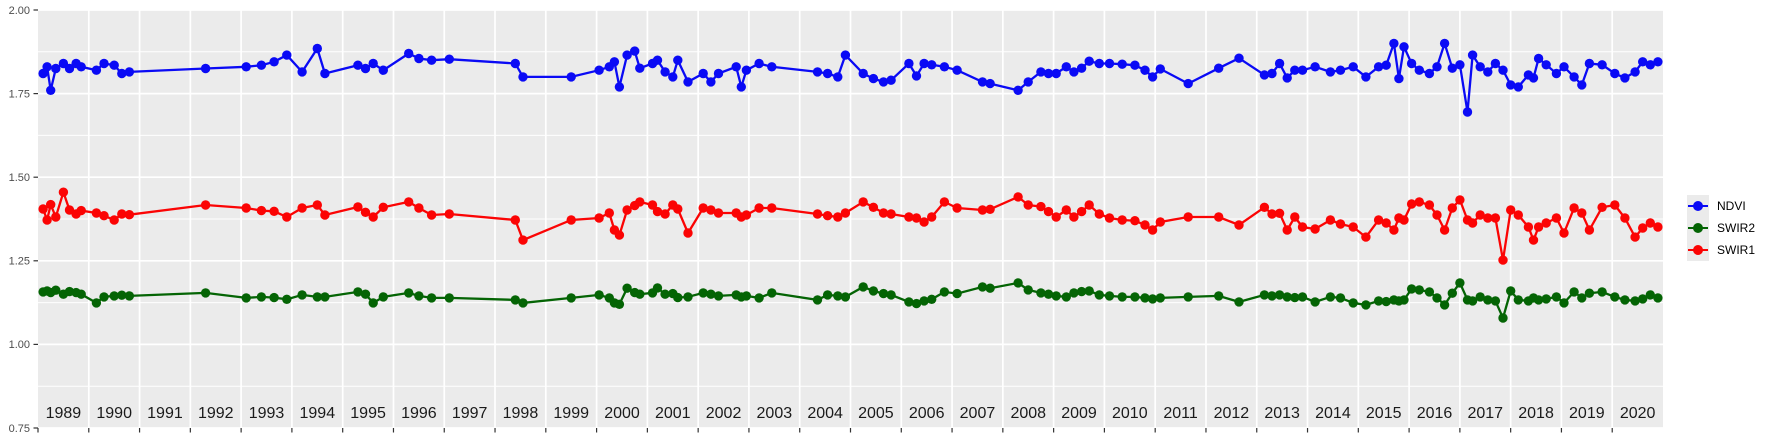 Image resolution: width=1773 pixels, height=442 pixels. Describe the element at coordinates (978, 413) in the screenshot. I see `x-tick-label: 2007` at that location.